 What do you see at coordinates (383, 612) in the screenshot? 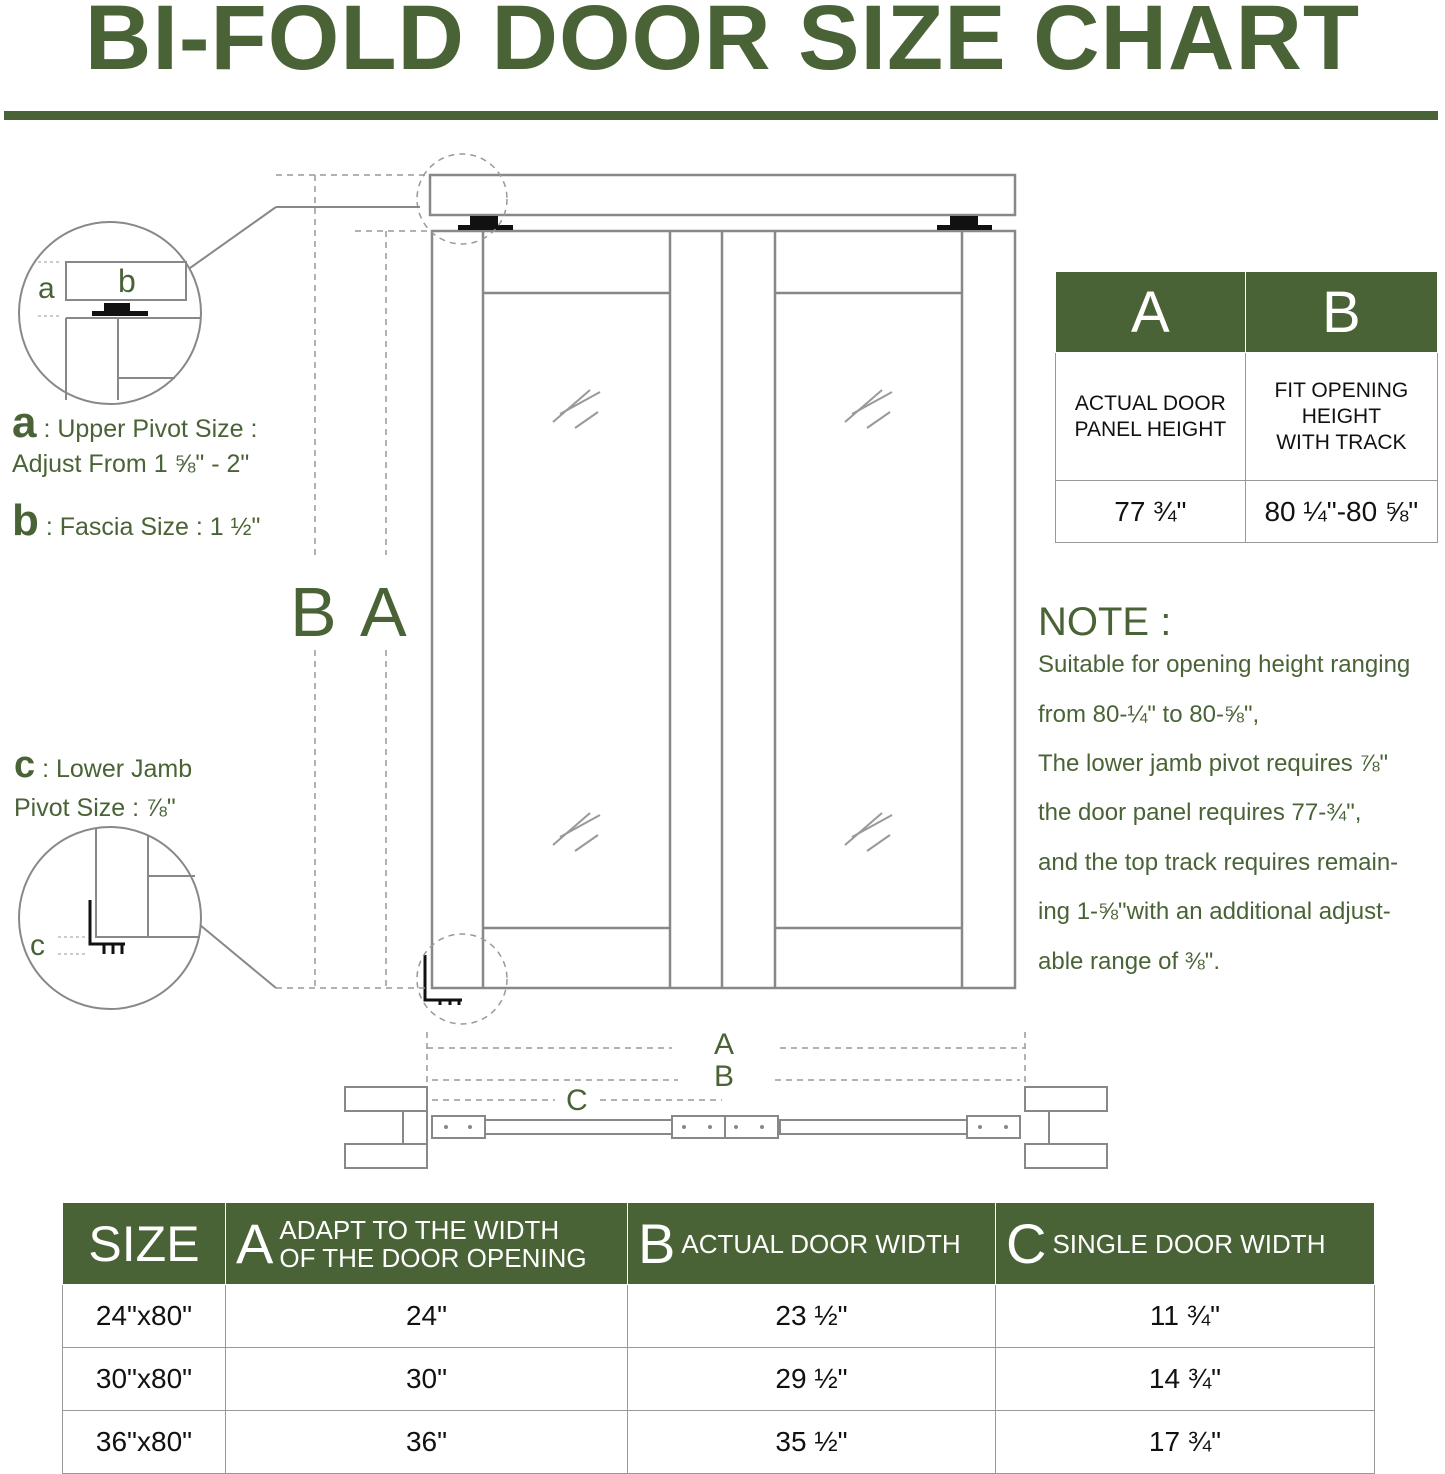
I see `dimension-label-a: A` at bounding box center [383, 612].